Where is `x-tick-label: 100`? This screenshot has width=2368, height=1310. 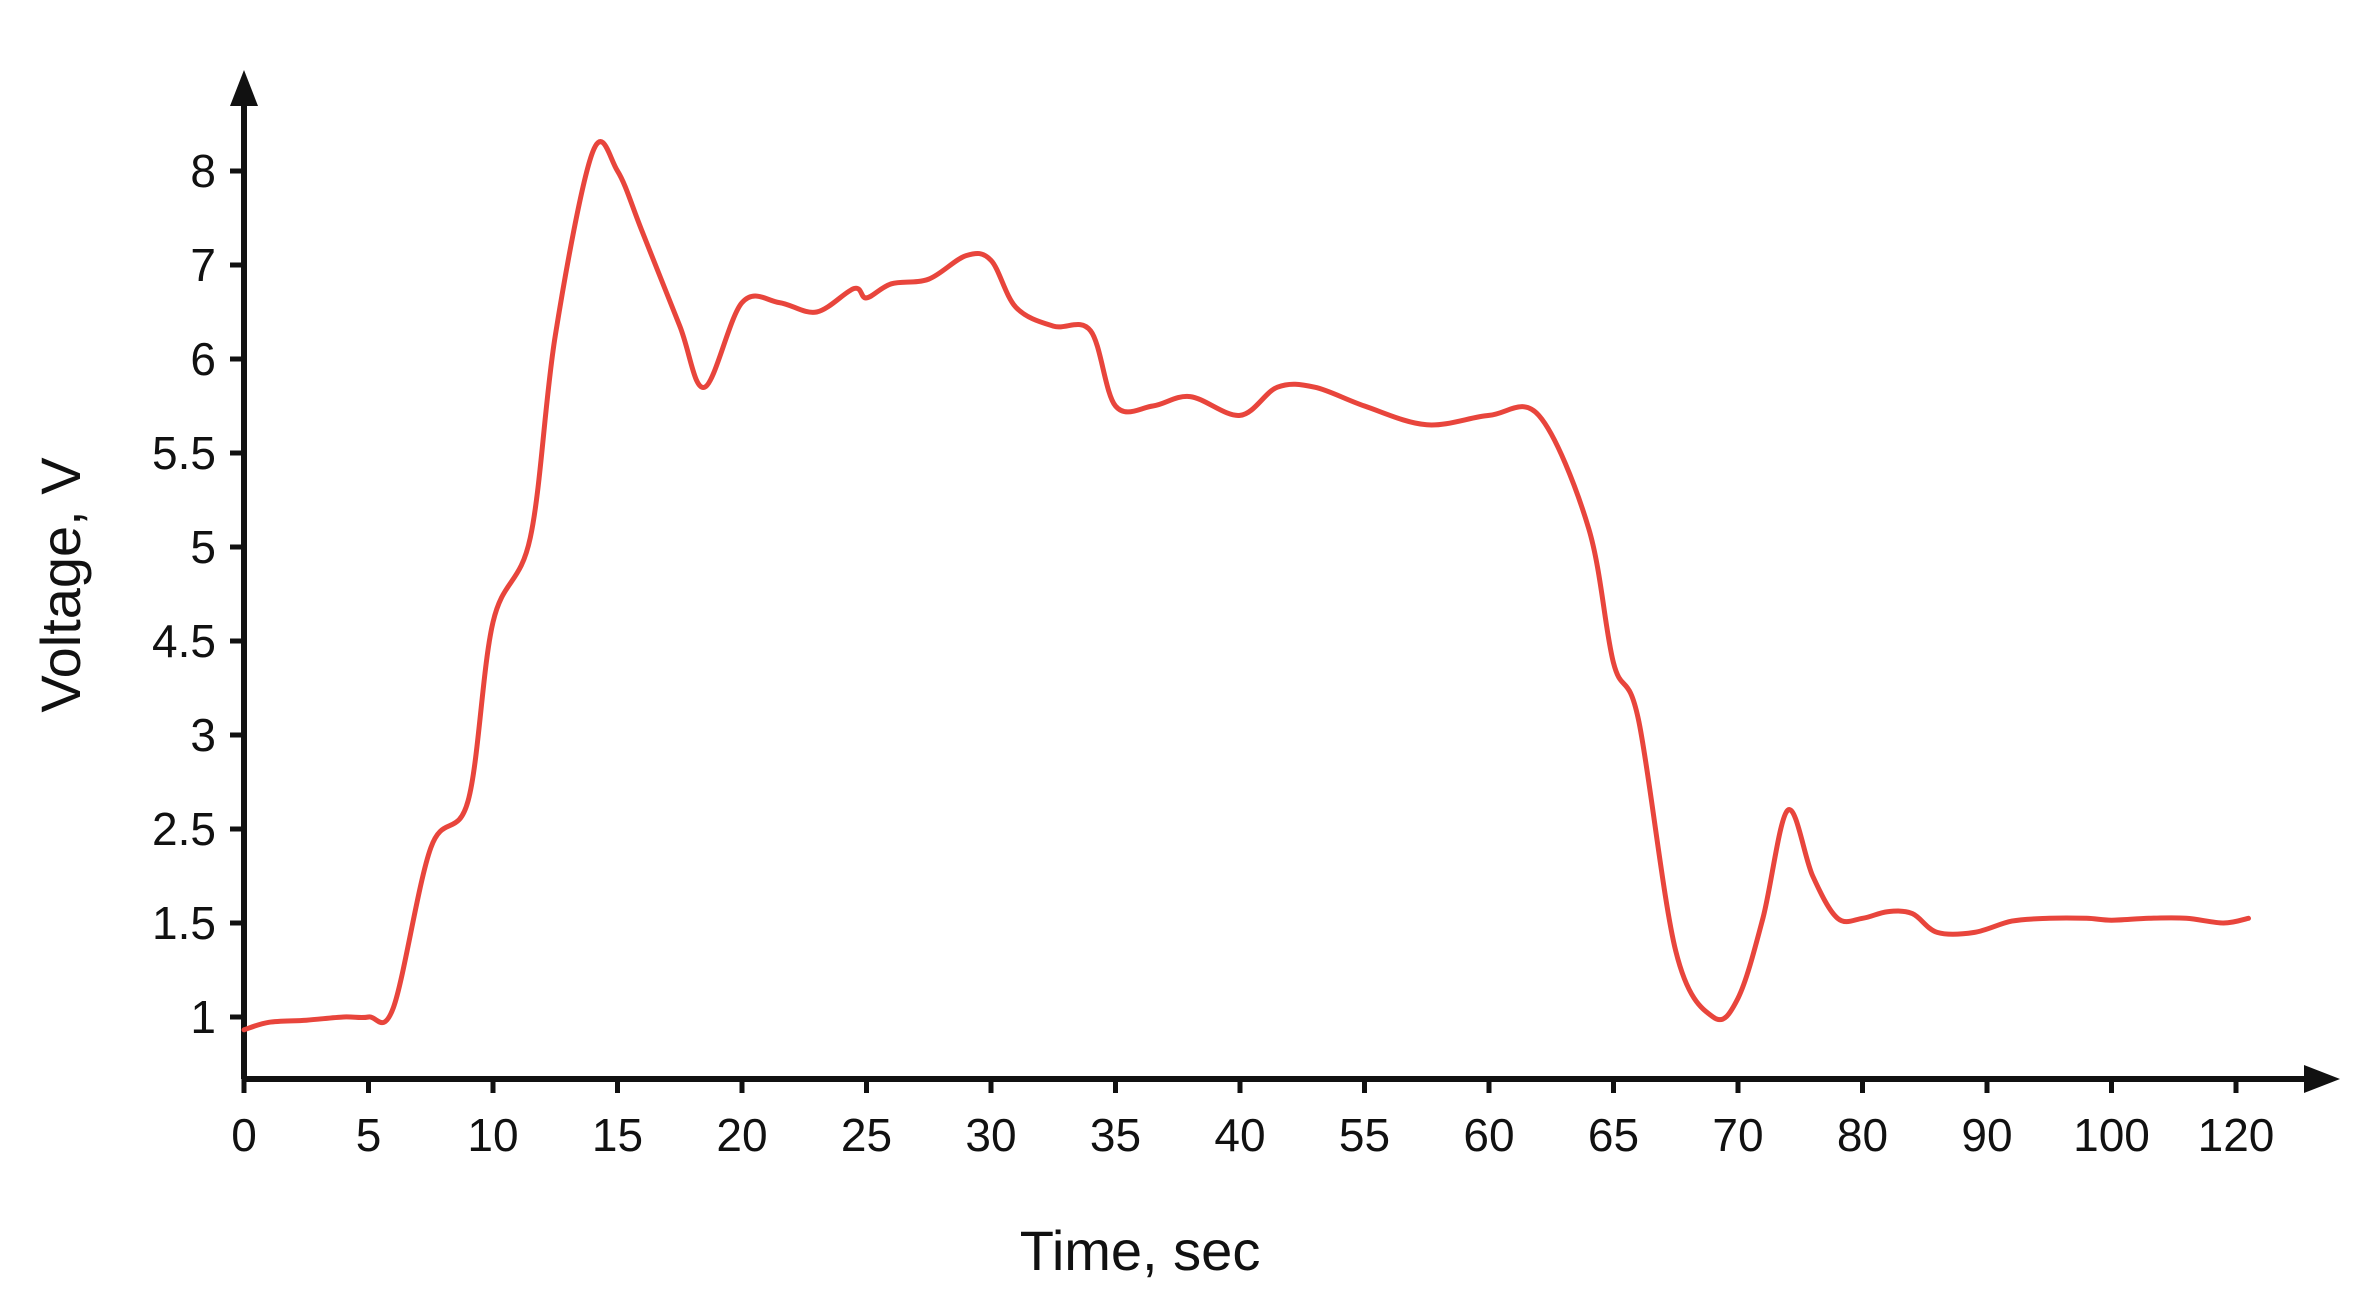
x-tick-label: 100 is located at coordinates (2111, 1135).